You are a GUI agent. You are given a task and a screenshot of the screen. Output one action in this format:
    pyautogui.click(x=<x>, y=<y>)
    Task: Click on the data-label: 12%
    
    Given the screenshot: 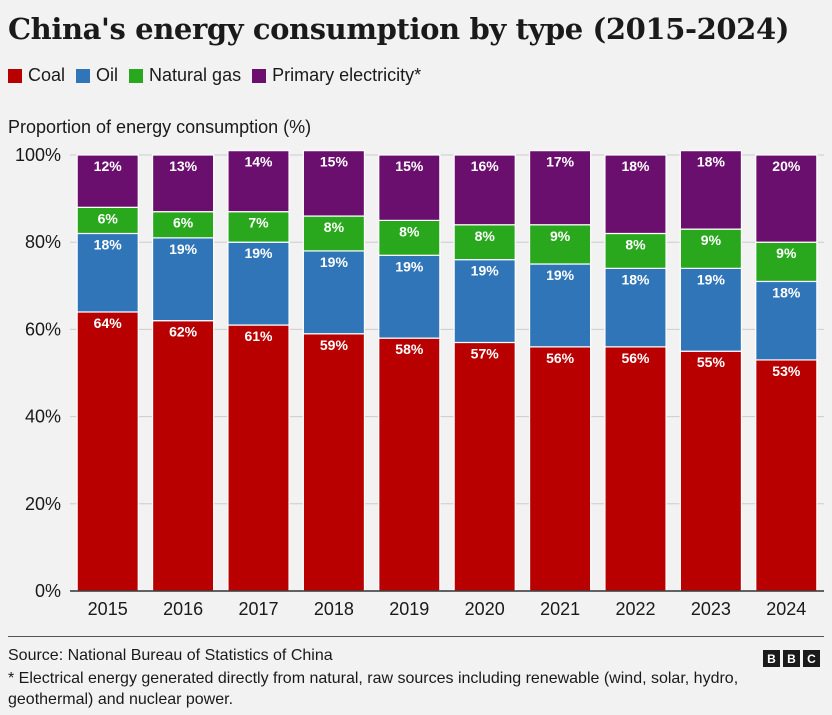 What is the action you would take?
    pyautogui.click(x=108, y=166)
    